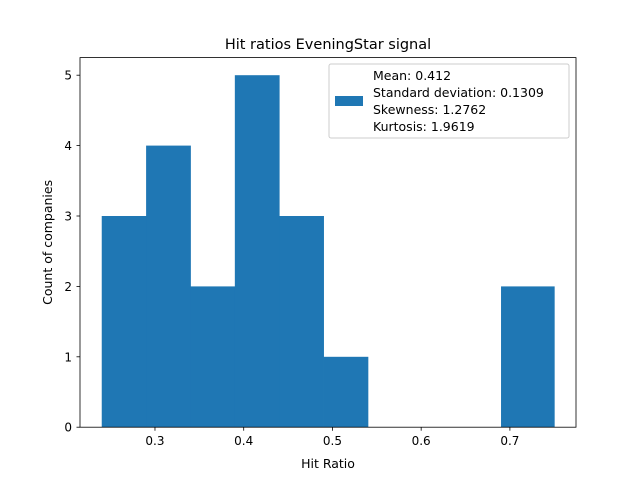 The width and height of the screenshot is (640, 484). What do you see at coordinates (47, 242) in the screenshot?
I see `y-axis-label: Count of companies` at bounding box center [47, 242].